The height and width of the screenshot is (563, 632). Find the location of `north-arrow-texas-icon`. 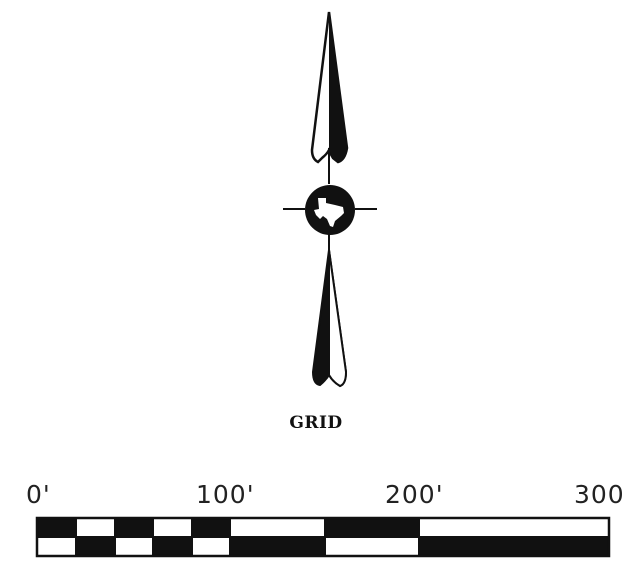

north-arrow-texas-icon is located at coordinates (330, 199).